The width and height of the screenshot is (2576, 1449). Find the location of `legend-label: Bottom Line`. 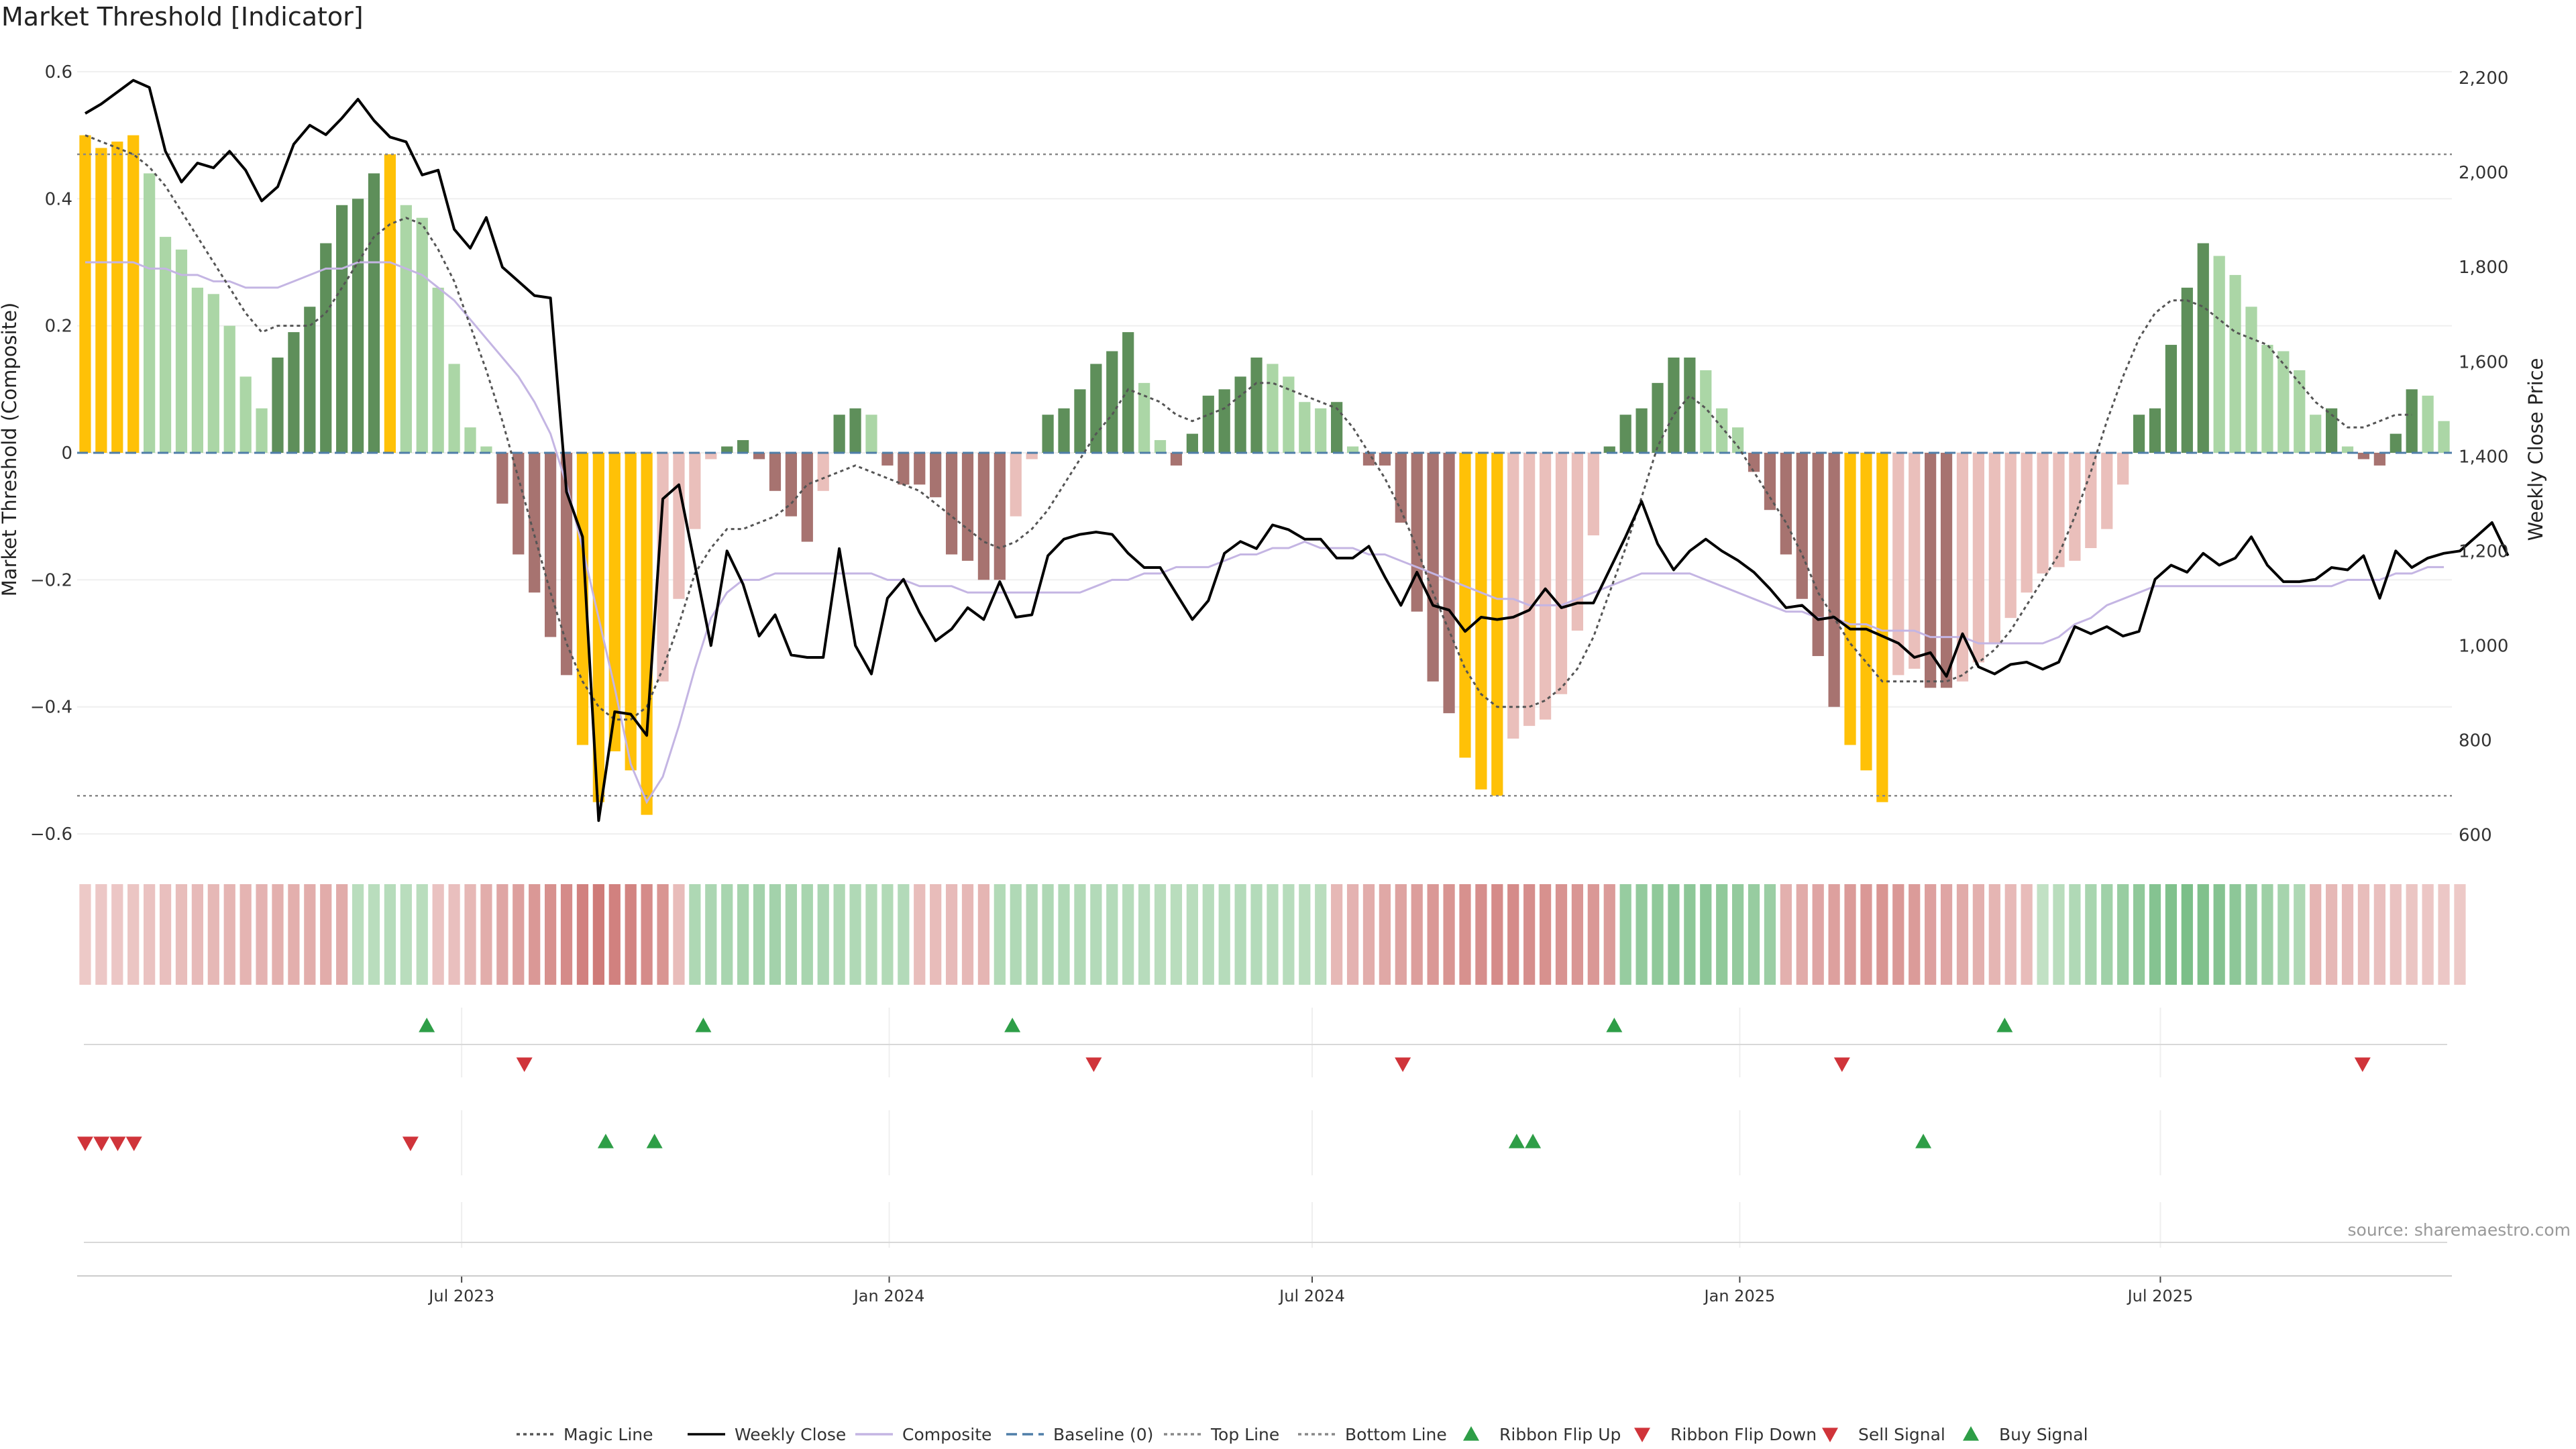

legend-label: Bottom Line is located at coordinates (1396, 1434).